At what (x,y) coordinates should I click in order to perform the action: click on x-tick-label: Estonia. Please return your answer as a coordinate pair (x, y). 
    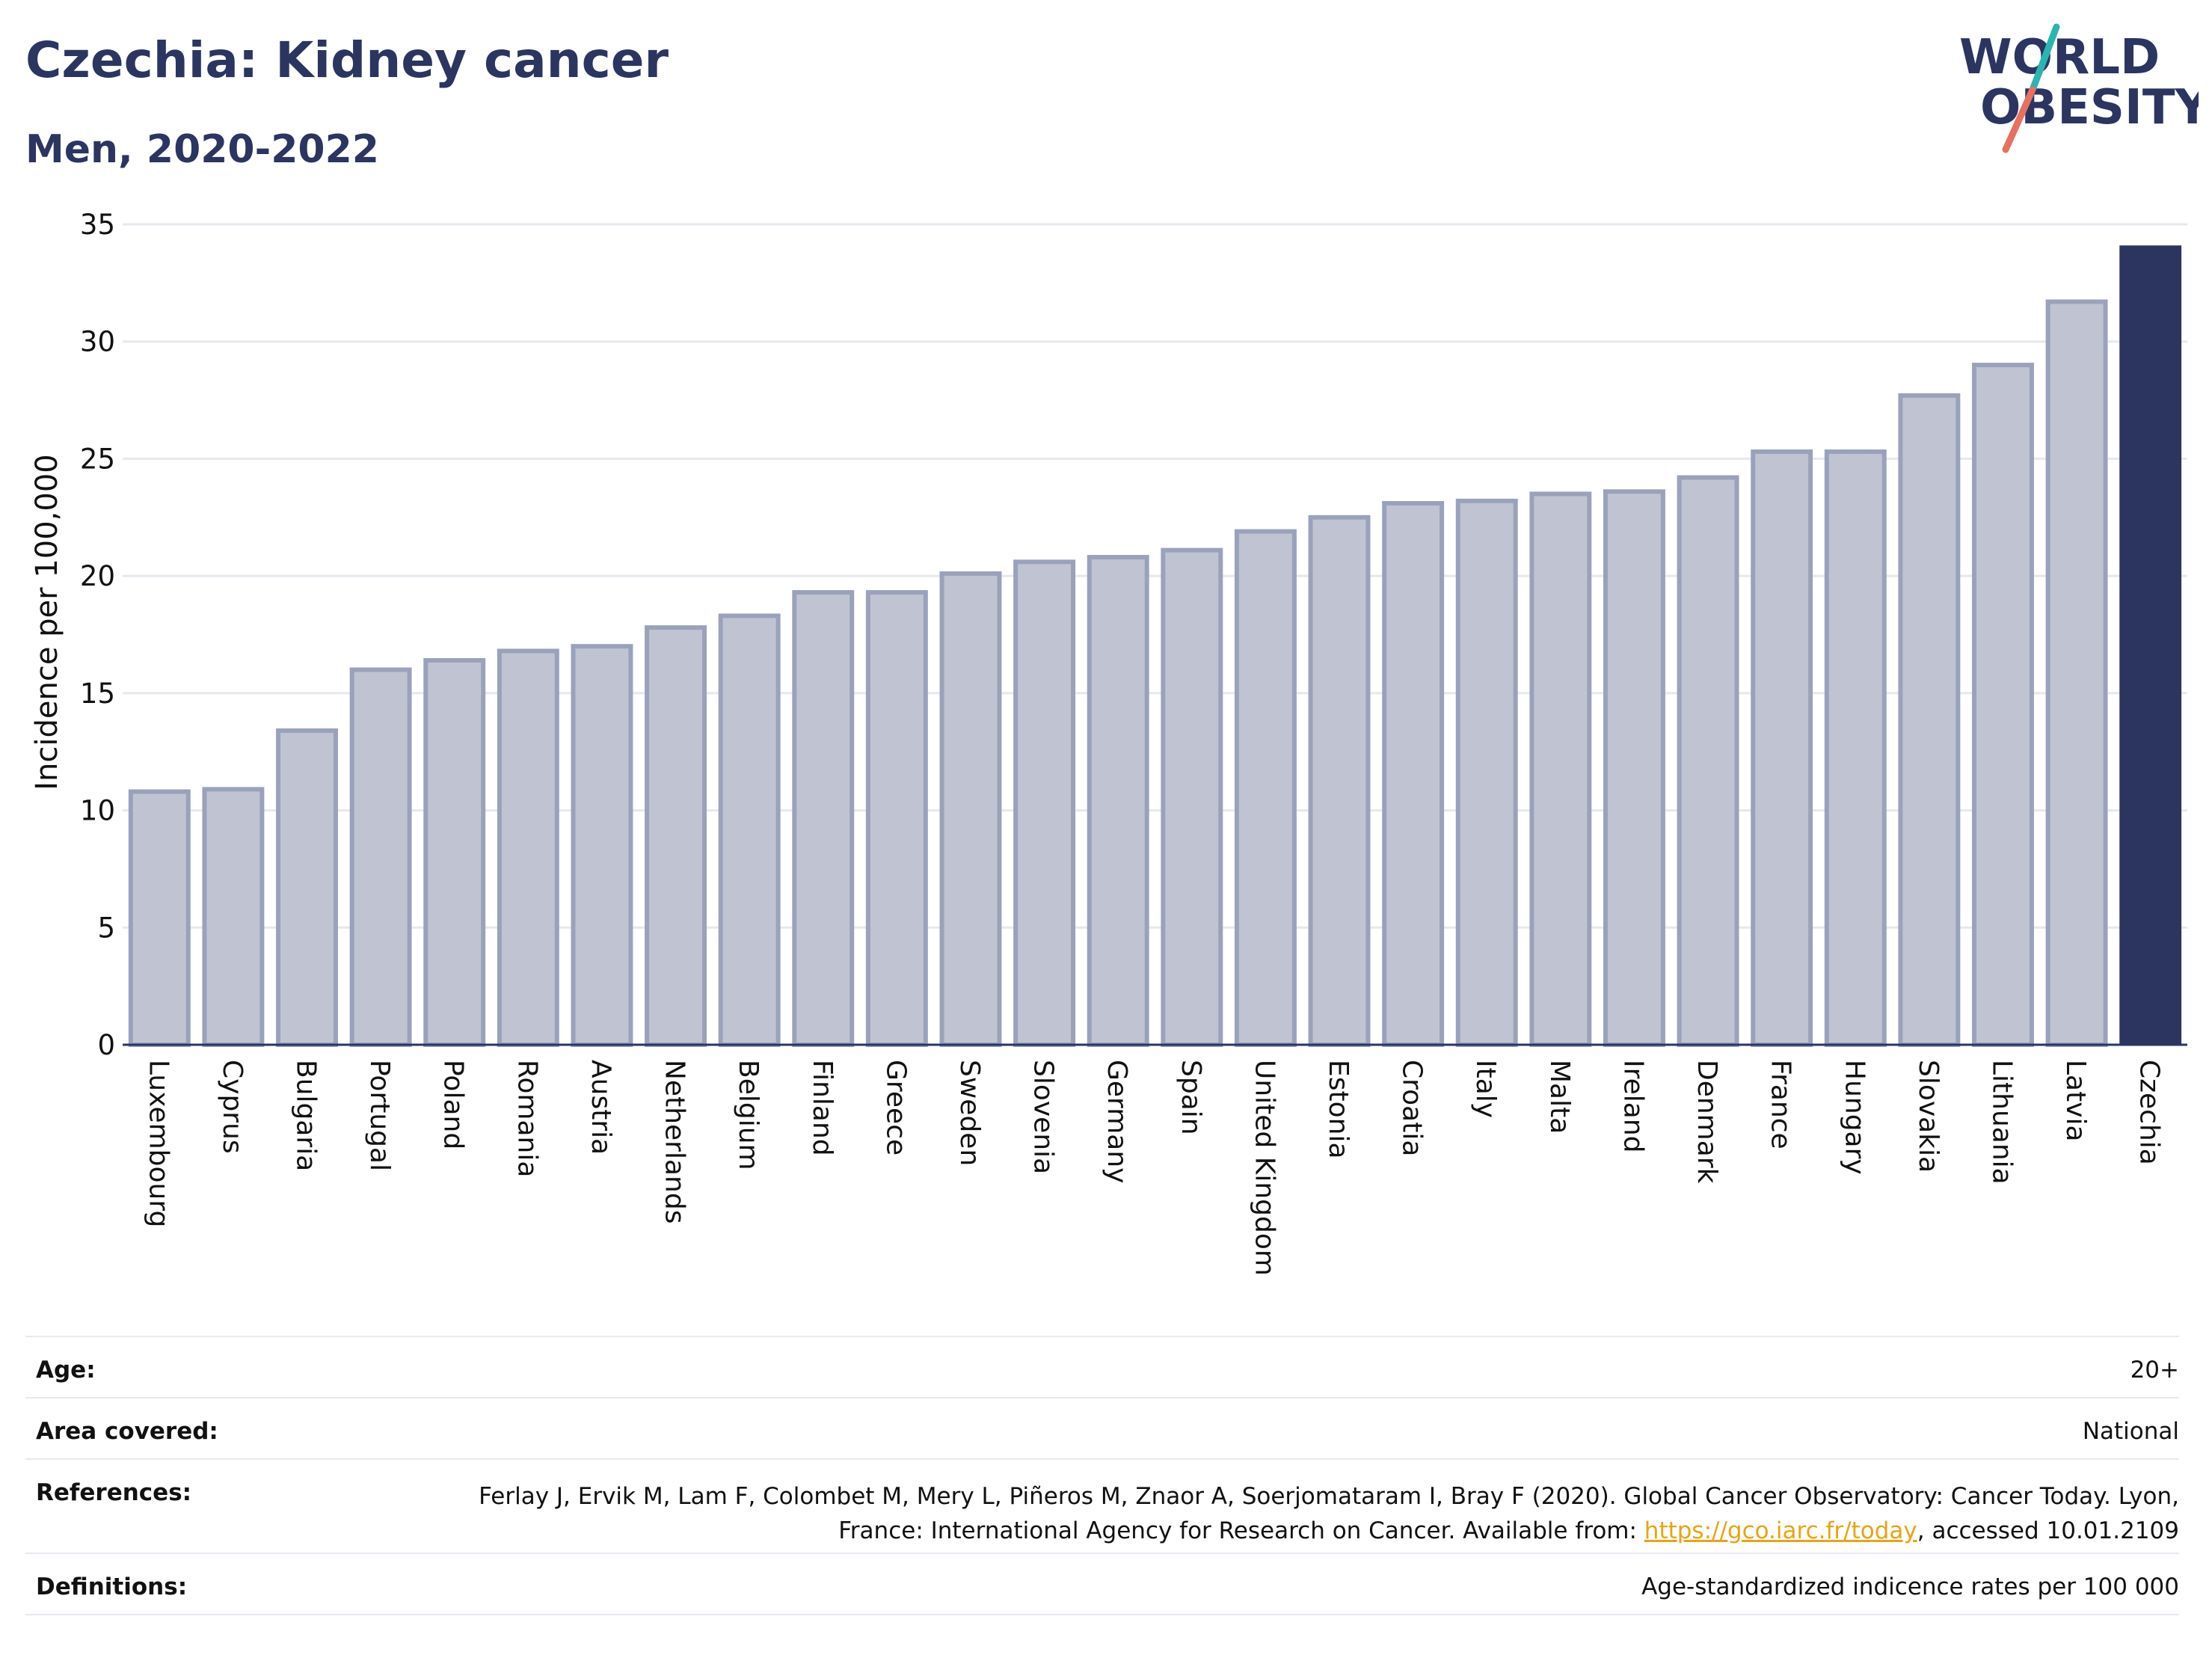
    Looking at the image, I should click on (1338, 1109).